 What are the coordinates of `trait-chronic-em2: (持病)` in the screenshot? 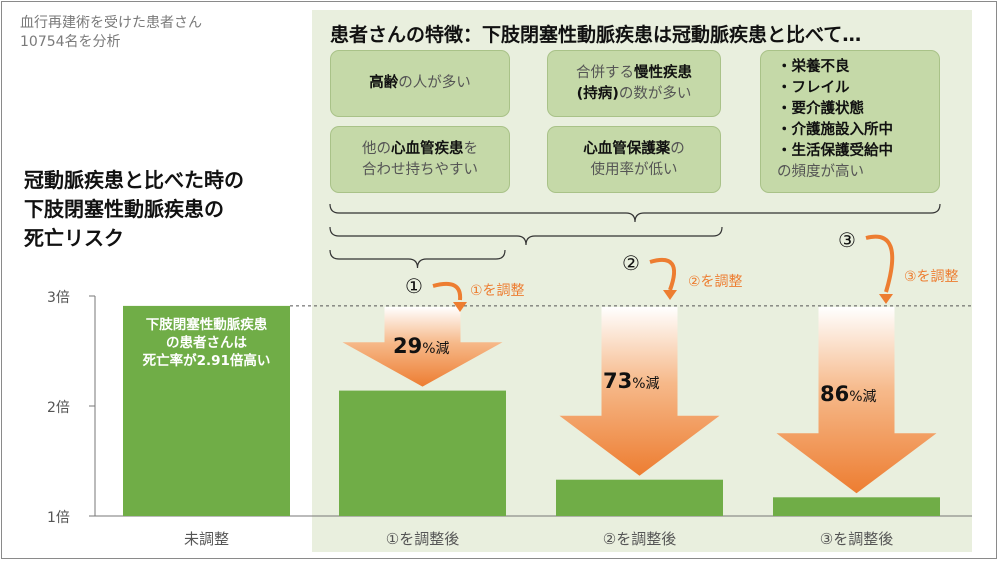 It's located at (597, 93).